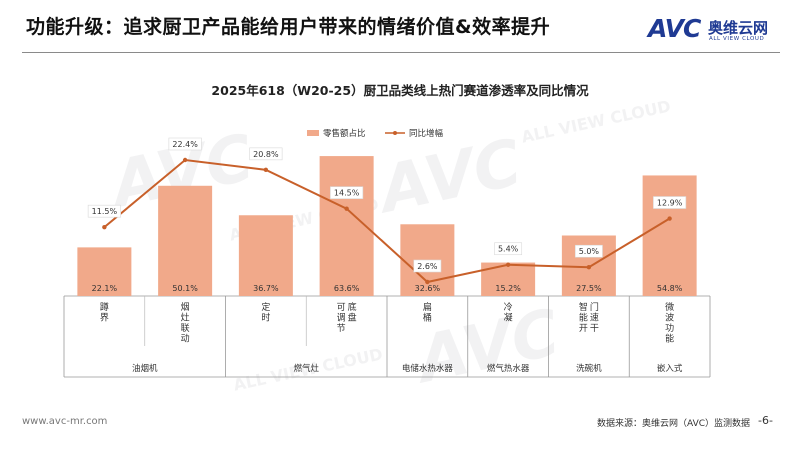 The width and height of the screenshot is (800, 450). What do you see at coordinates (185, 323) in the screenshot?
I see `category-label-1: 烟灶联动` at bounding box center [185, 323].